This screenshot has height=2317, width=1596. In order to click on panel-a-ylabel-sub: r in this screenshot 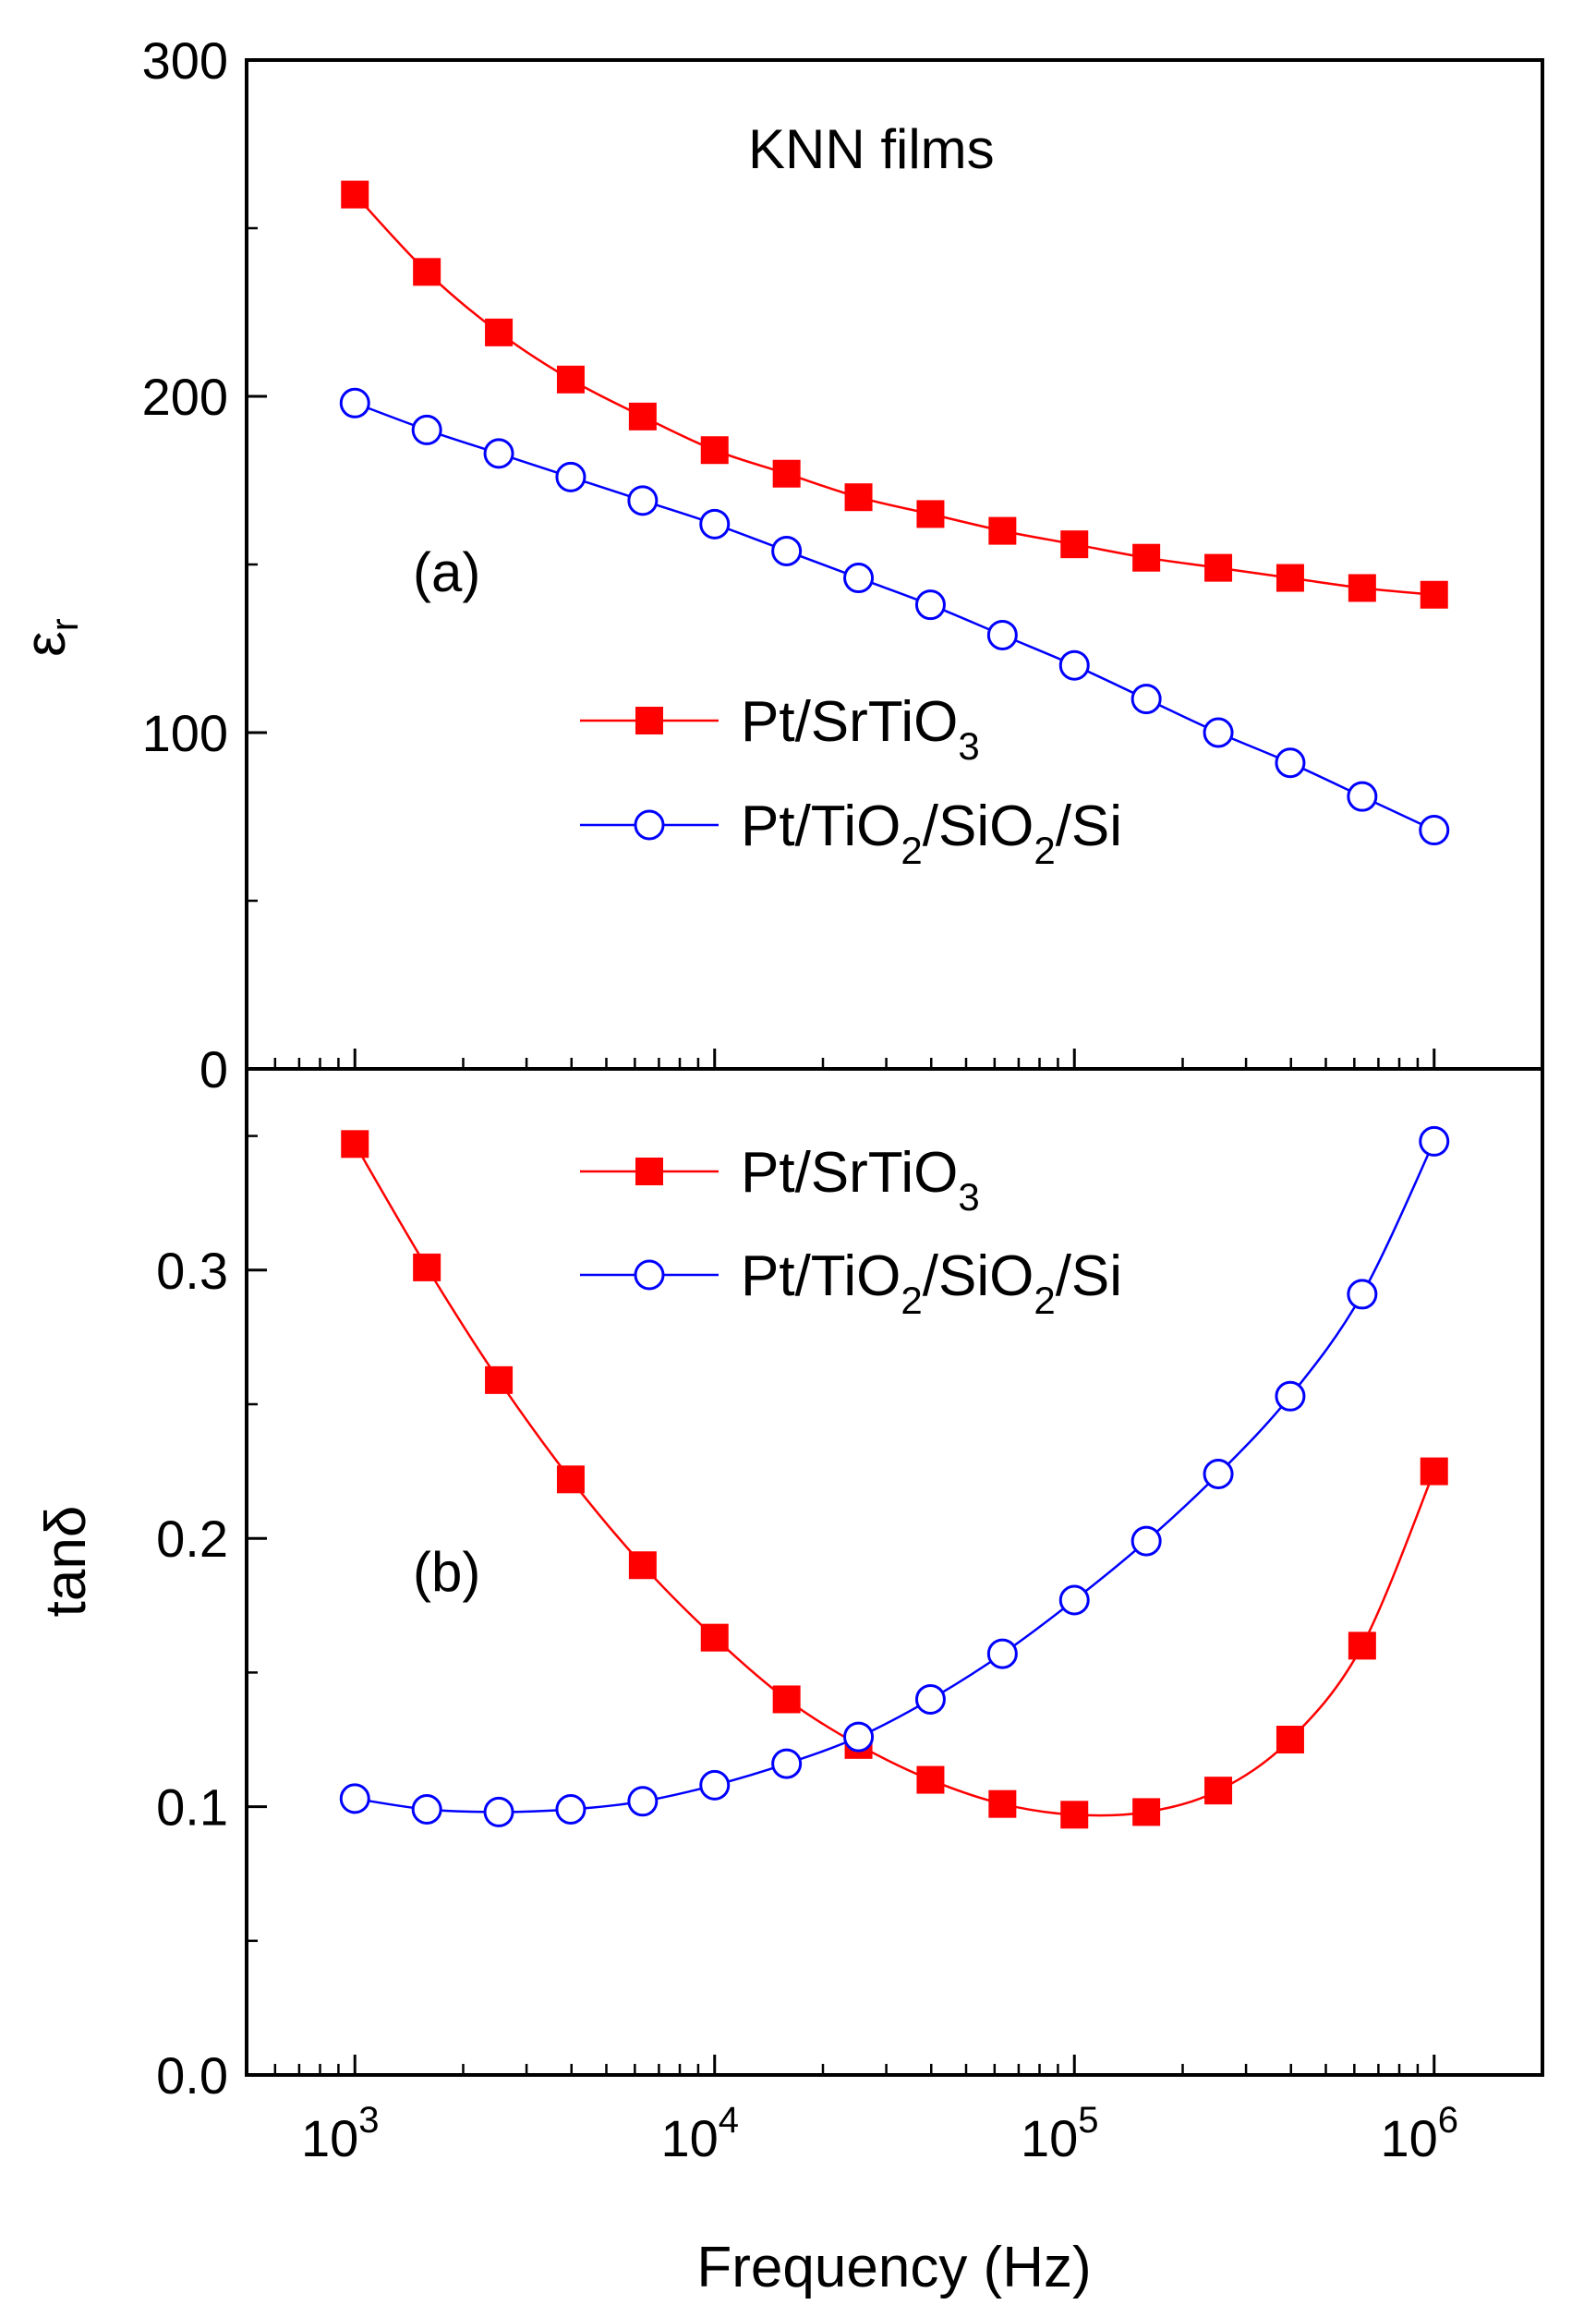, I will do `click(64, 624)`.